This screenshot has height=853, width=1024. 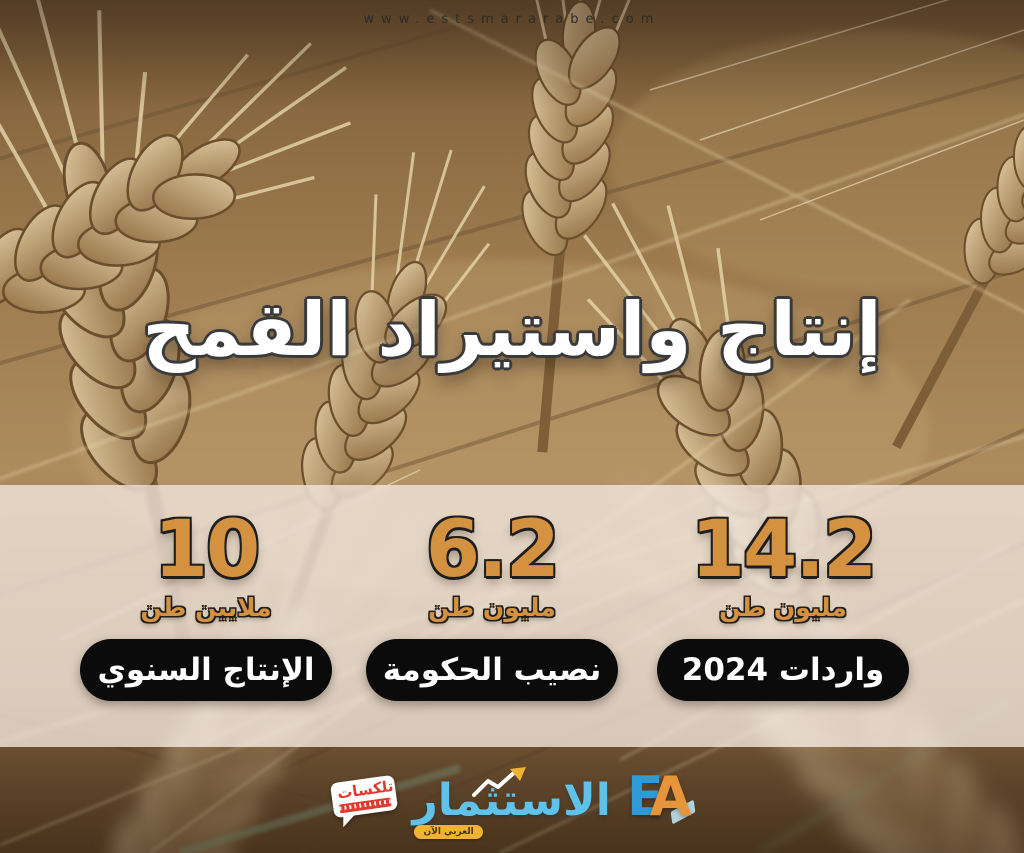 I want to click on ea-logo: E A, so click(x=660, y=796).